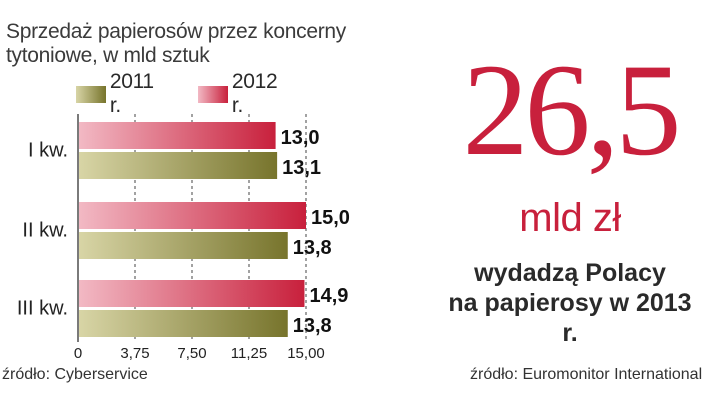  What do you see at coordinates (213, 94) in the screenshot?
I see `legend-swatch-2012` at bounding box center [213, 94].